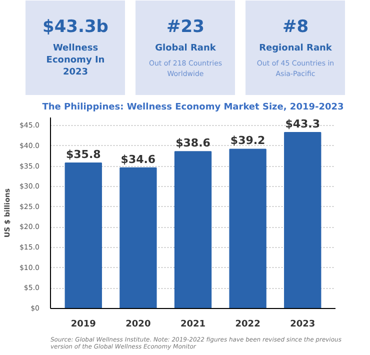 This screenshot has width=370, height=355. I want to click on text: Global Rank, so click(186, 48).